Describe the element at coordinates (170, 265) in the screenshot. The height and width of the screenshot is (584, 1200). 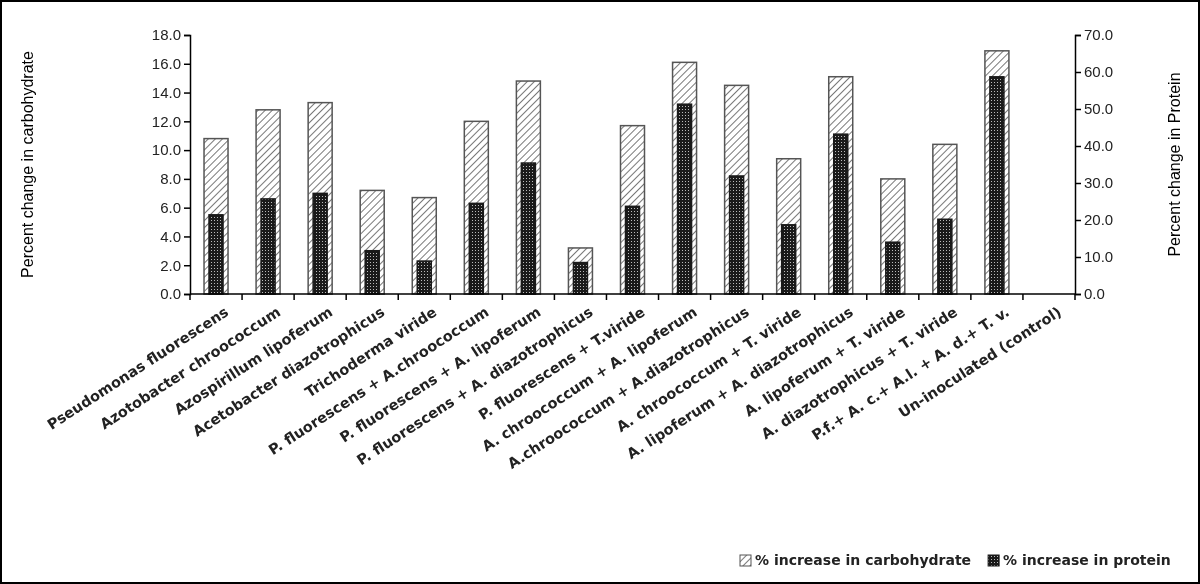
I see `y-tick-label: 2.0` at that location.